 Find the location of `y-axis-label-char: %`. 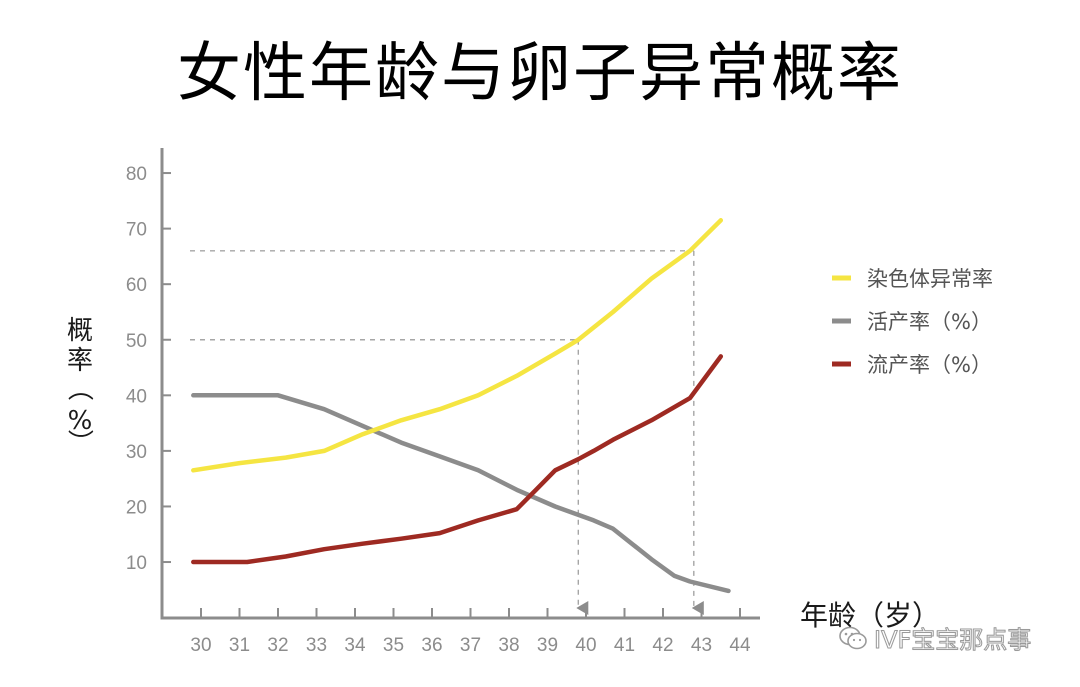

y-axis-label-char: % is located at coordinates (80, 421).